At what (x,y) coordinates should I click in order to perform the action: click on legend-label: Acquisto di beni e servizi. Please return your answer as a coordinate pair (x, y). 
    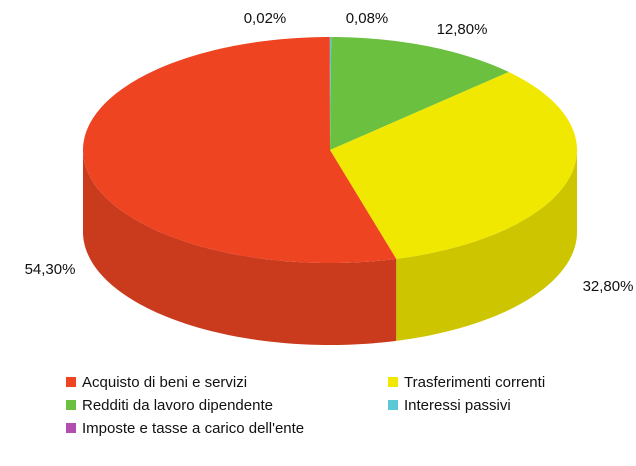
    Looking at the image, I should click on (164, 382).